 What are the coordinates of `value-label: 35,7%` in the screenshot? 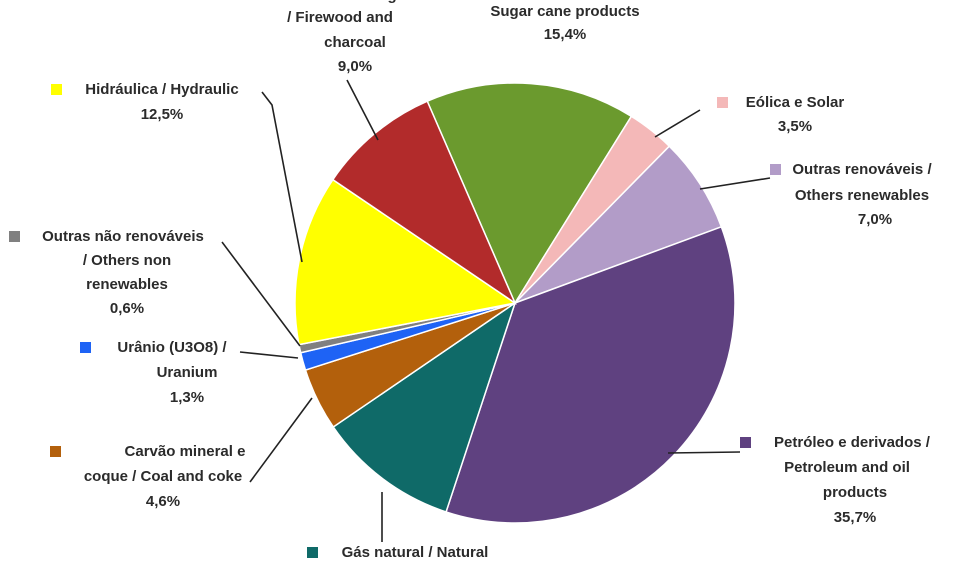 It's located at (855, 517).